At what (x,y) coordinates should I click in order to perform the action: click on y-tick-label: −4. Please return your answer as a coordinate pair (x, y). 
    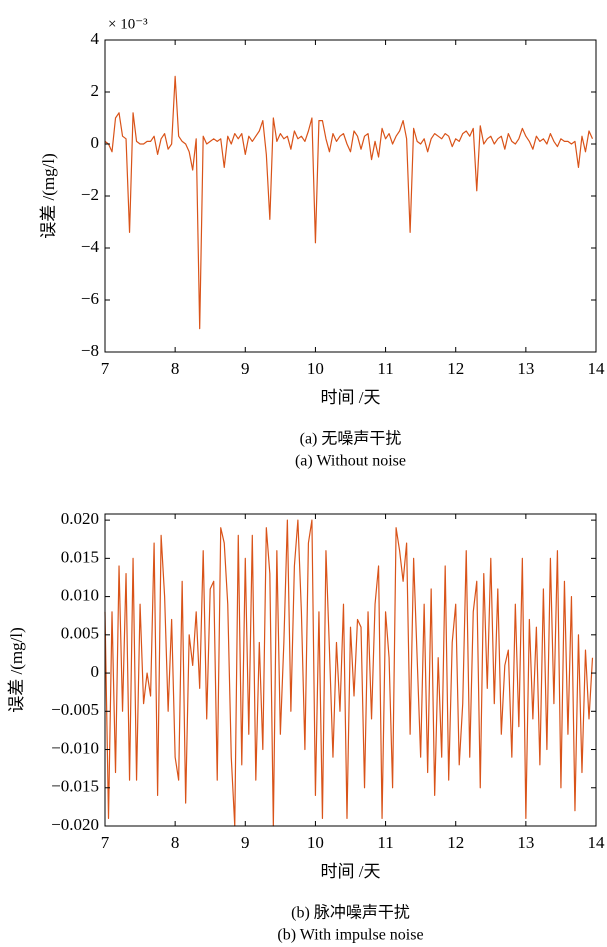
    Looking at the image, I should click on (90, 246).